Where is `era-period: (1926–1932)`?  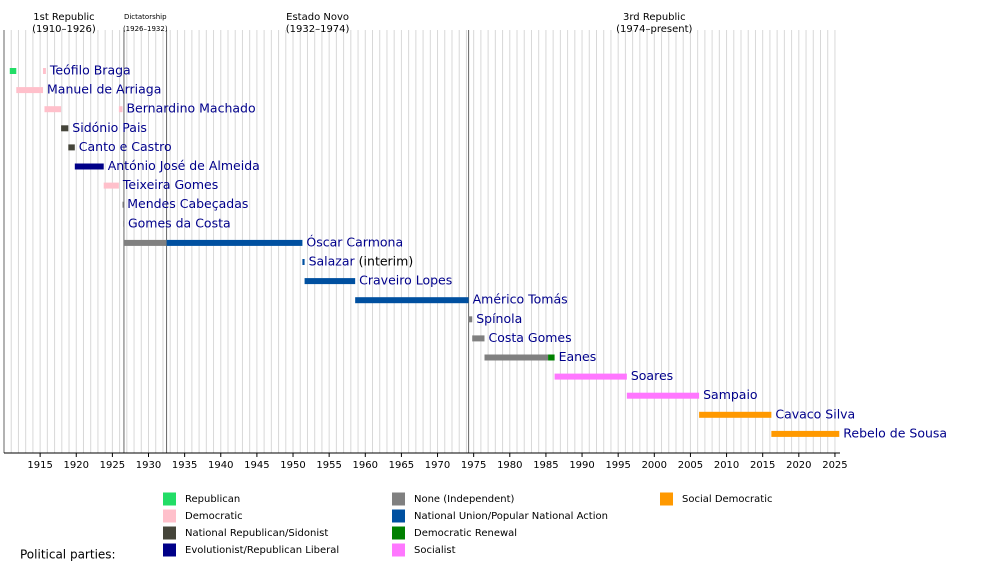 era-period: (1926–1932) is located at coordinates (145, 29).